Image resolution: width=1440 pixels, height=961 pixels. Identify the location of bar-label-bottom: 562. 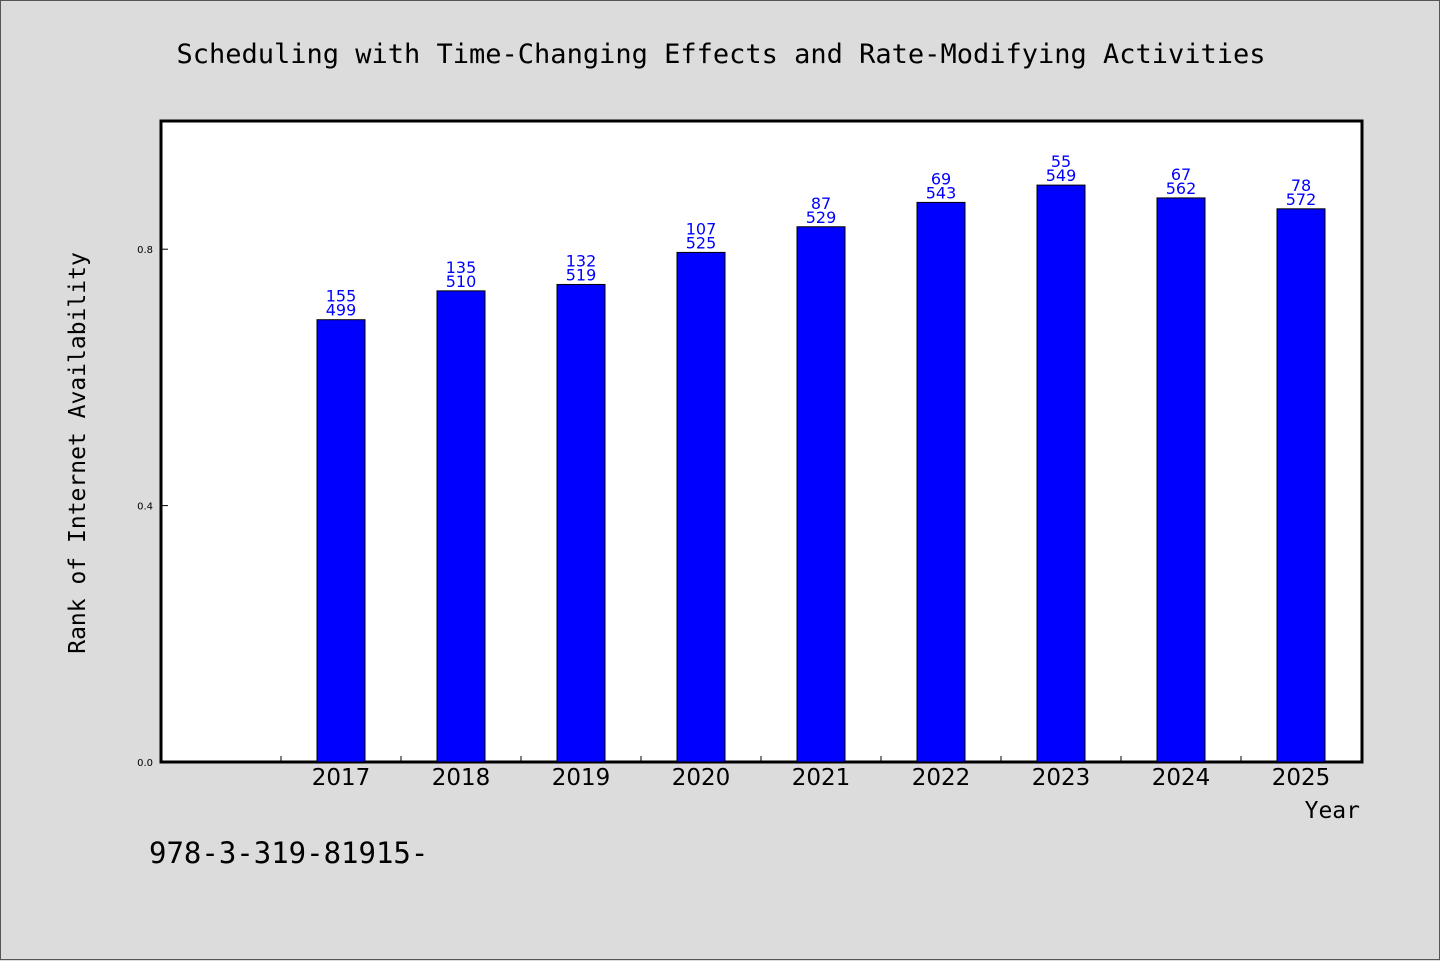
(1181, 188).